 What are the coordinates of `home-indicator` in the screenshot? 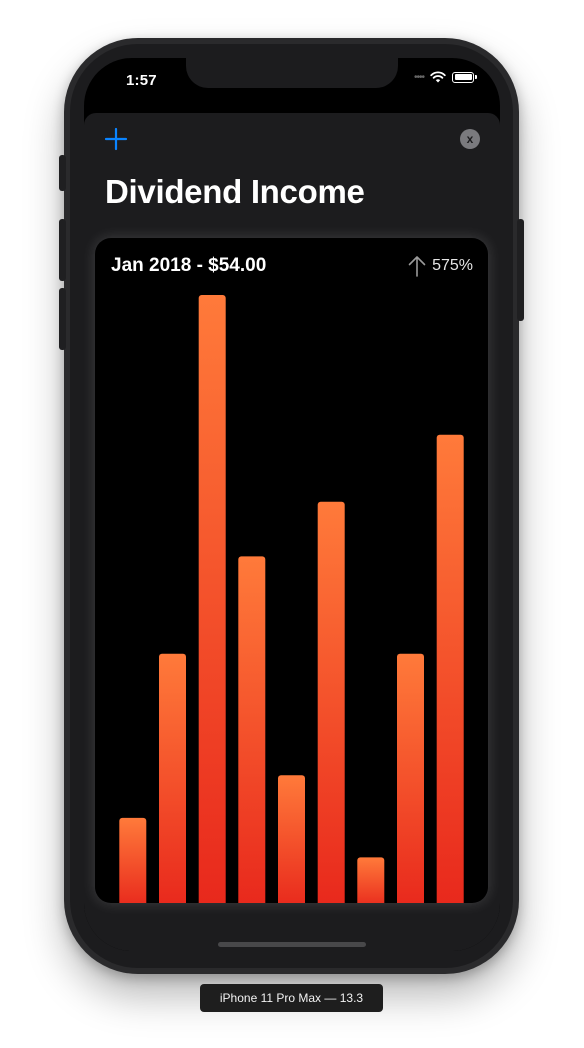 It's located at (292, 944).